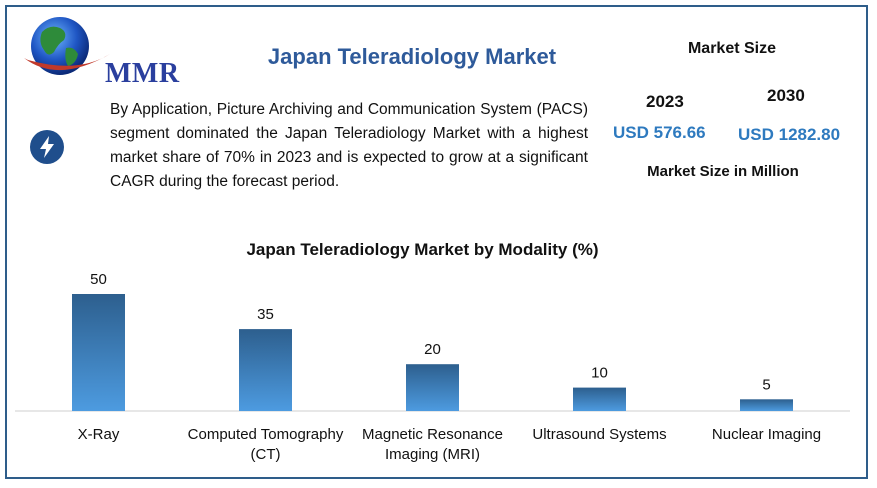  Describe the element at coordinates (766, 384) in the screenshot. I see `data-label-4: 5` at that location.